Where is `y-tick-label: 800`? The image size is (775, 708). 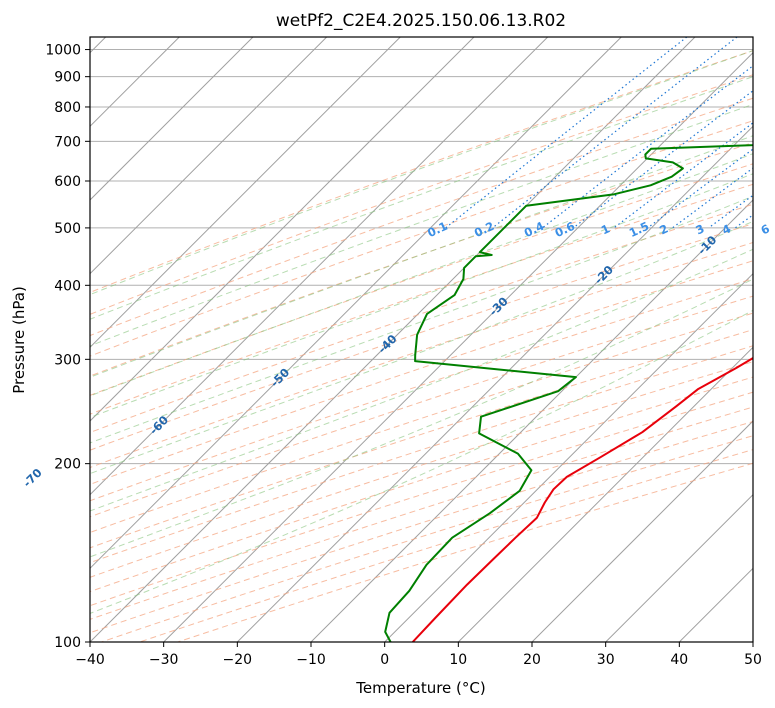 y-tick-label: 800 is located at coordinates (67, 108).